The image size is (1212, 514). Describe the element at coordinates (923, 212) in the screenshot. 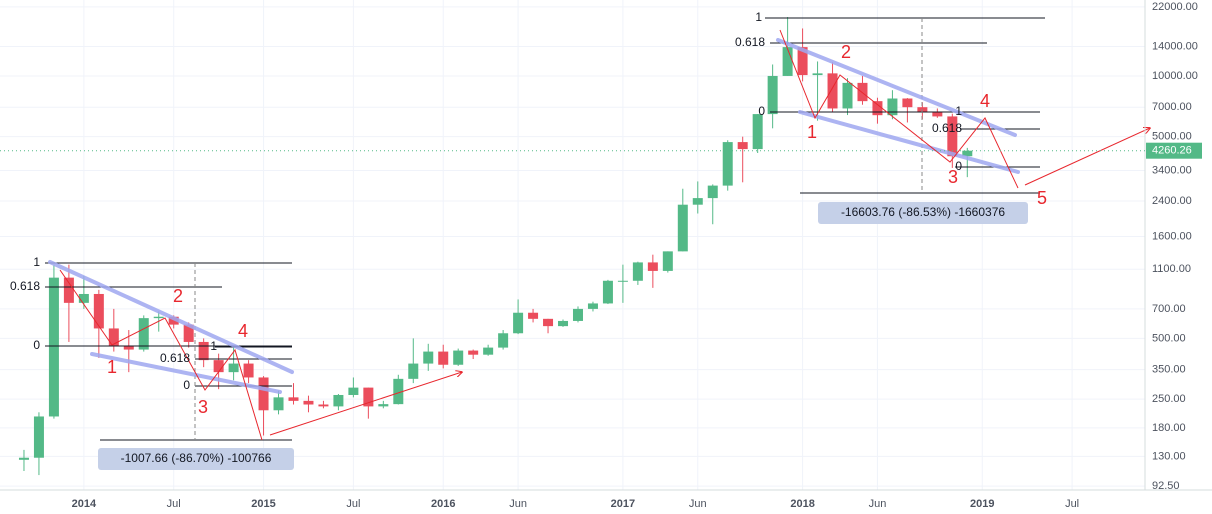

I see `measure-label: -16603.76 (-86.53%) -1660376` at that location.